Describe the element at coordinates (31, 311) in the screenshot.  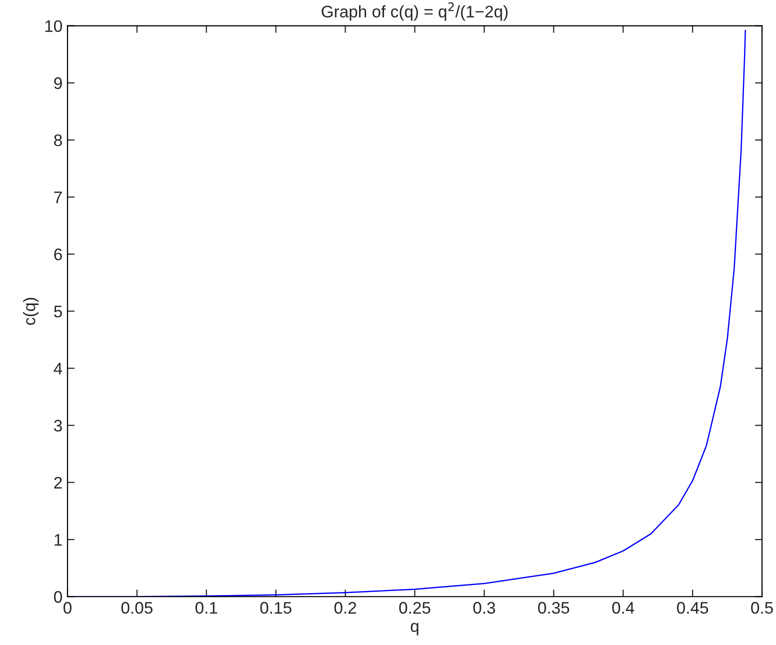
I see `y-axis-title: c(q)` at that location.